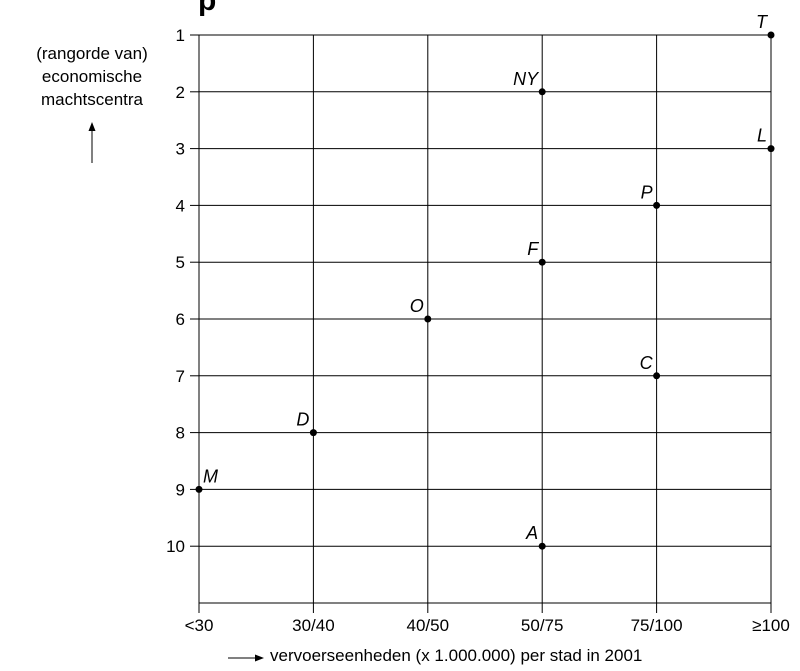 This screenshot has width=800, height=671. I want to click on point-label-F: F, so click(533, 249).